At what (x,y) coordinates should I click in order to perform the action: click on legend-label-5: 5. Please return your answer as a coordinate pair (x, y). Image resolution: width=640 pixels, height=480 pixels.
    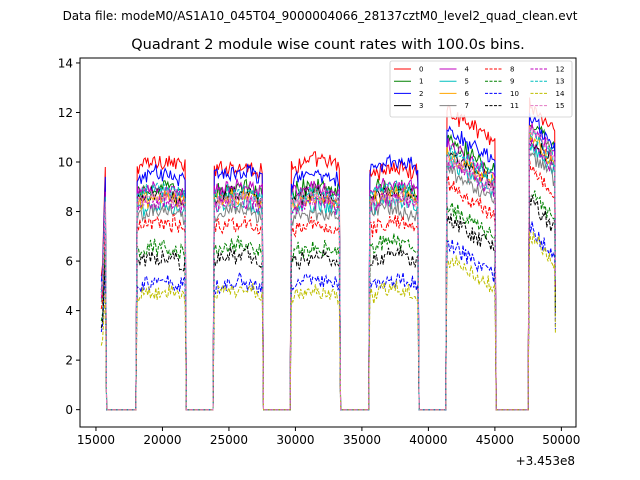
    Looking at the image, I should click on (467, 82).